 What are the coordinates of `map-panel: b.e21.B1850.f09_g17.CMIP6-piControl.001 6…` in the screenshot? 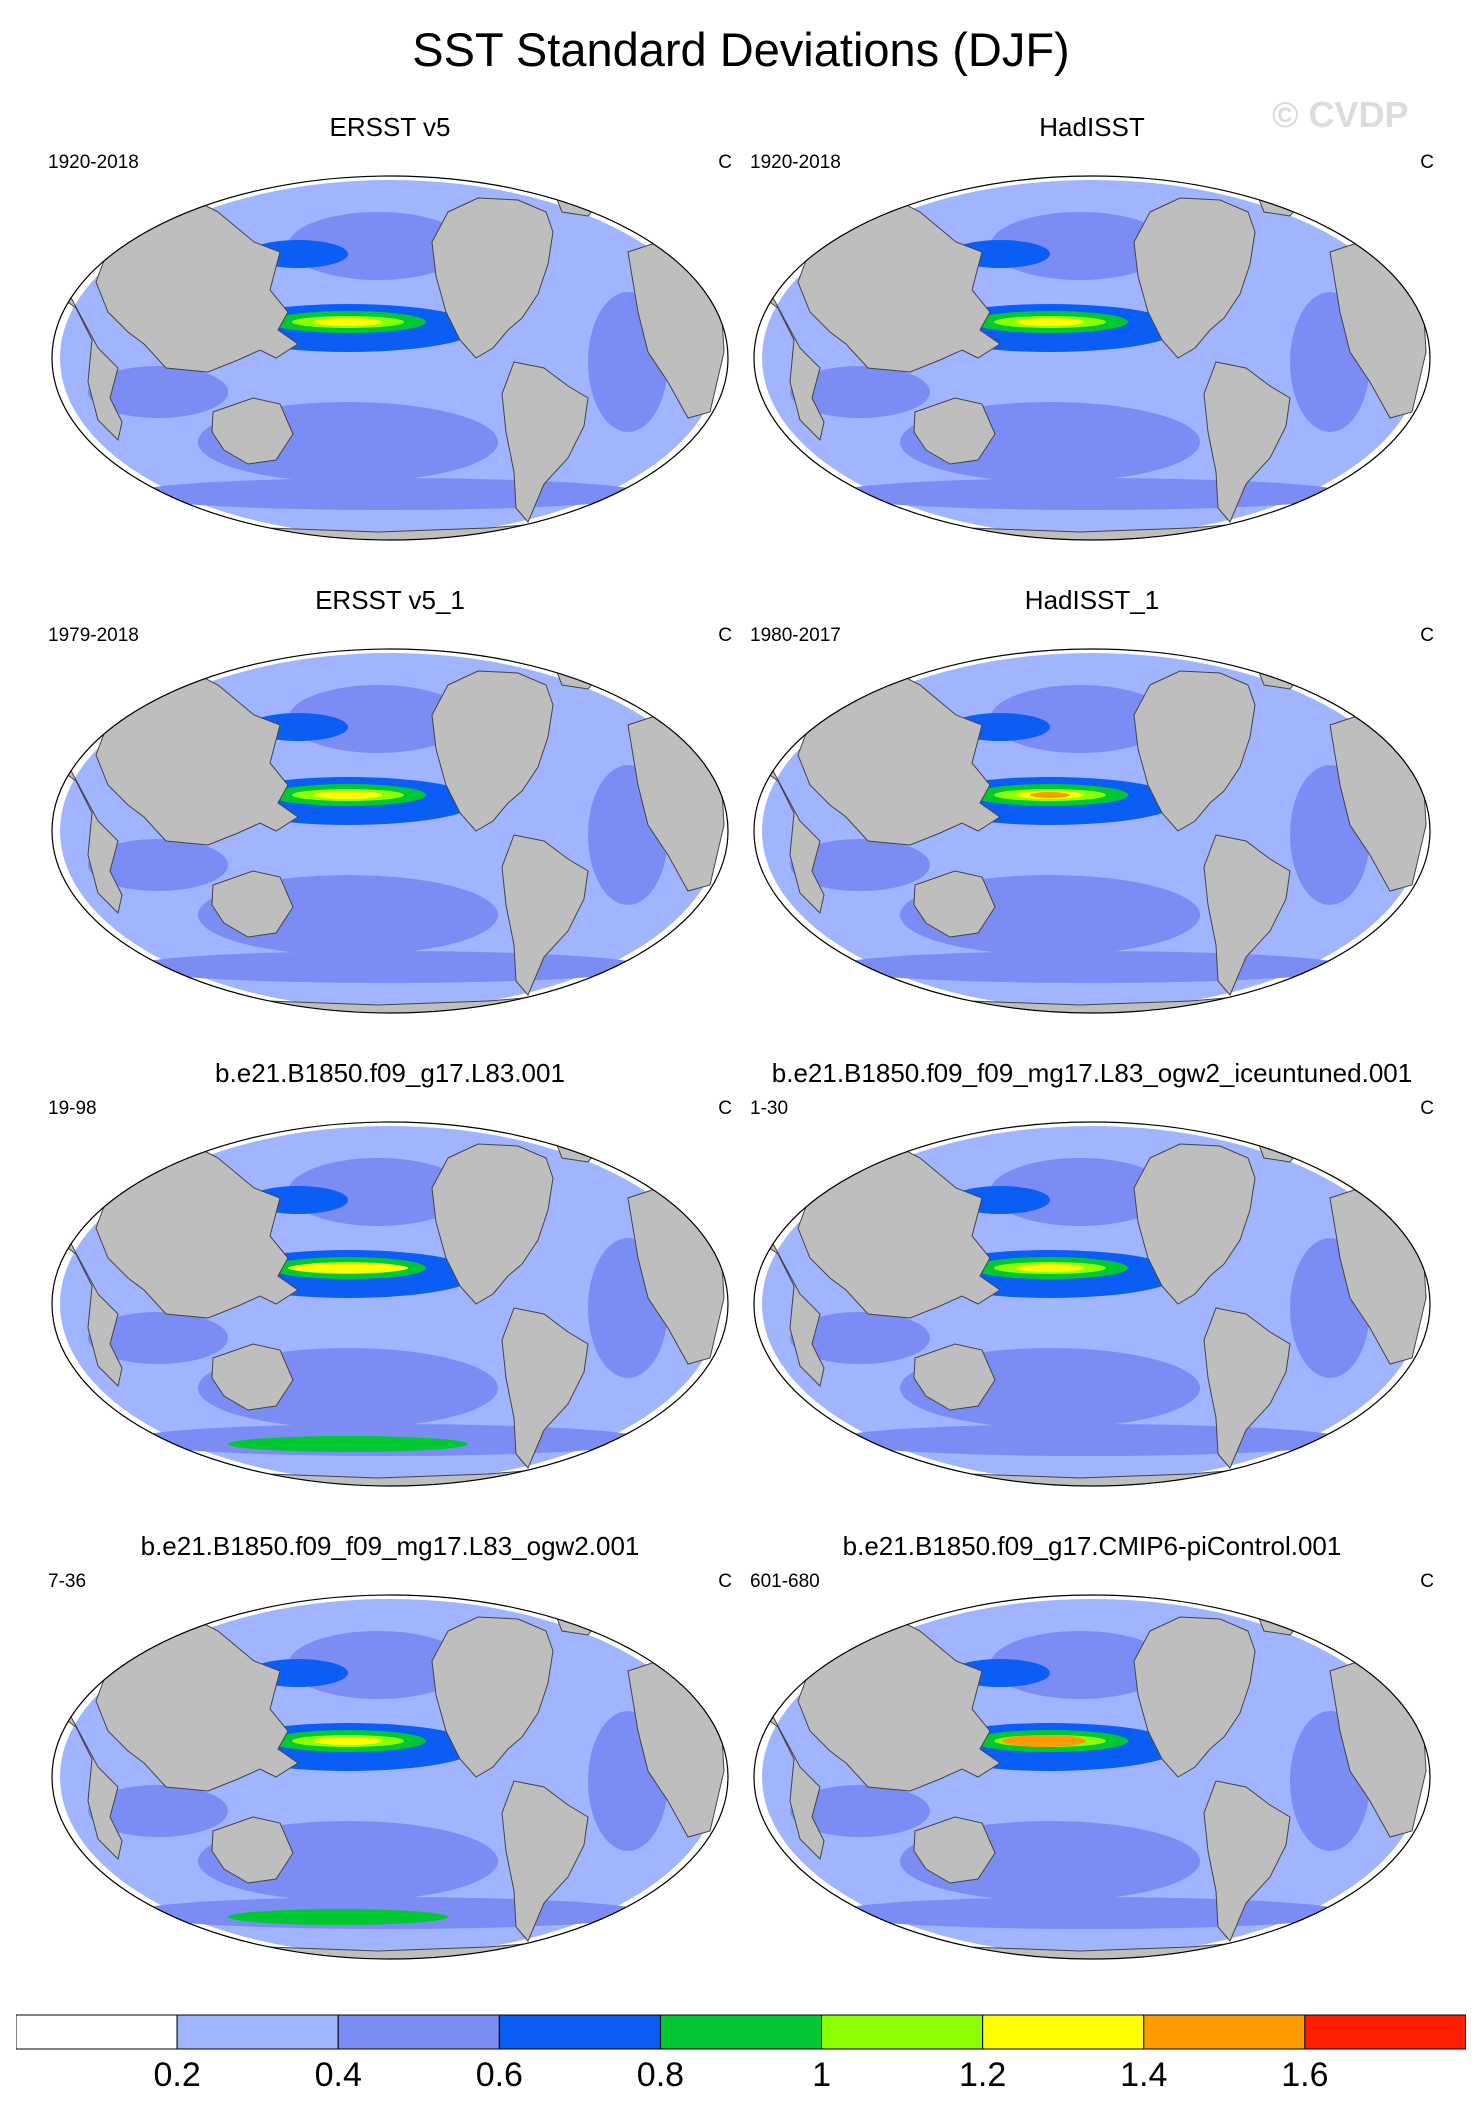 It's located at (1092, 1751).